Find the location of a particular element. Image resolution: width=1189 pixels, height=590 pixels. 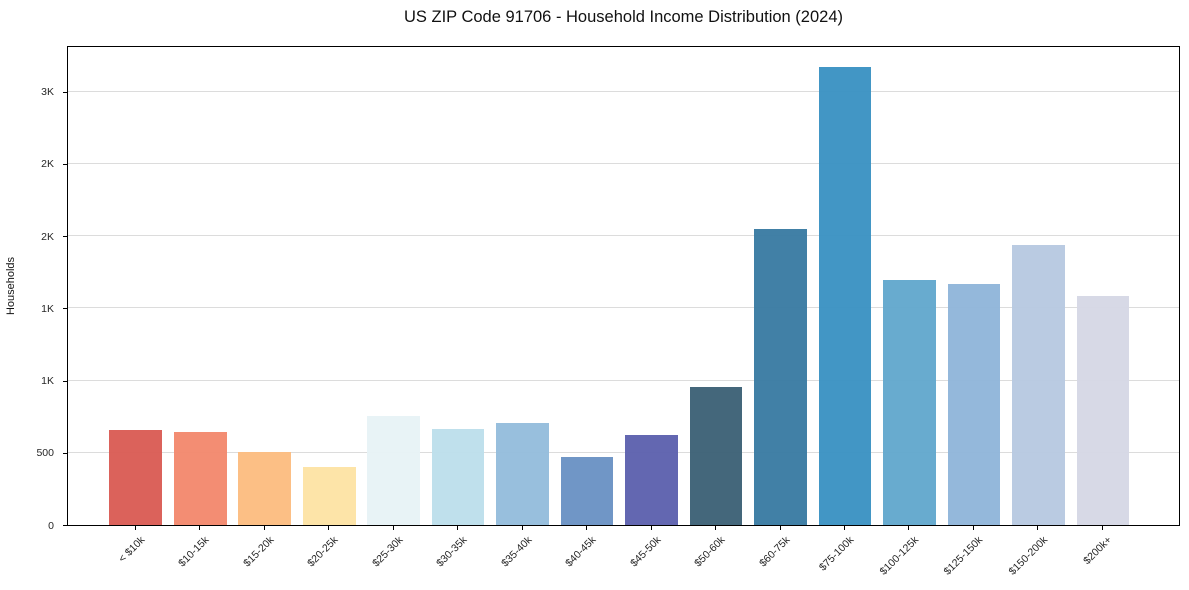

x-tick-label: < $10k is located at coordinates (132, 549).